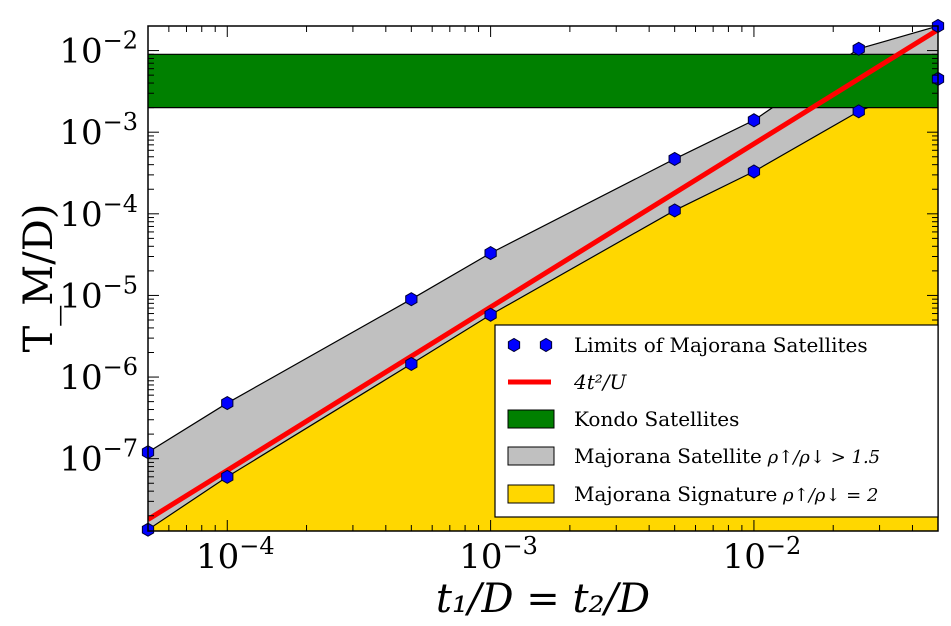 Image resolution: width=951 pixels, height=626 pixels. Describe the element at coordinates (98, 49) in the screenshot. I see `y-tick-label: 10⁻²` at that location.